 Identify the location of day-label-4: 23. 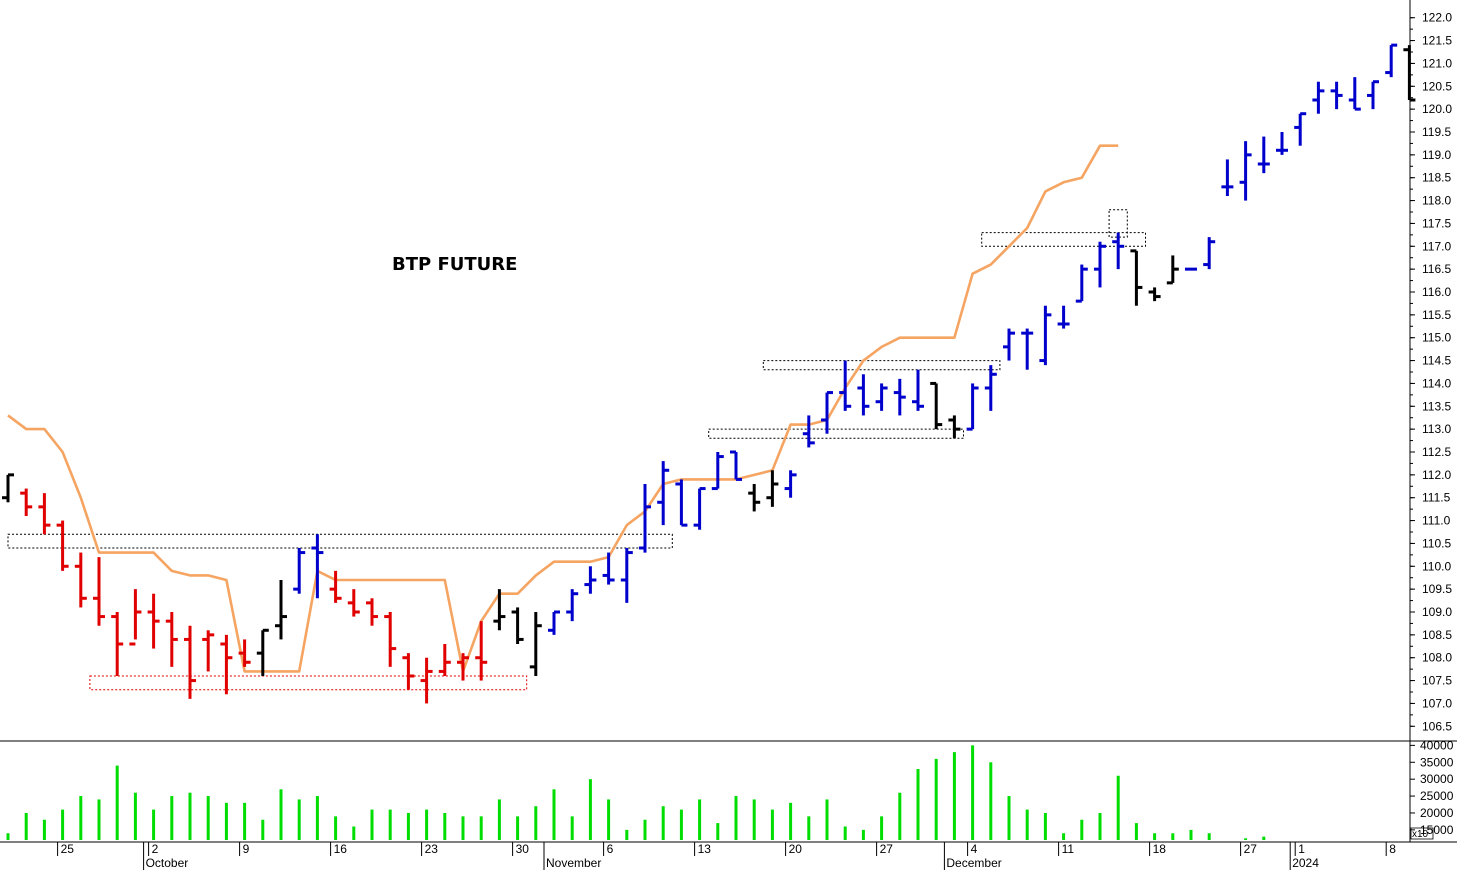
(432, 849).